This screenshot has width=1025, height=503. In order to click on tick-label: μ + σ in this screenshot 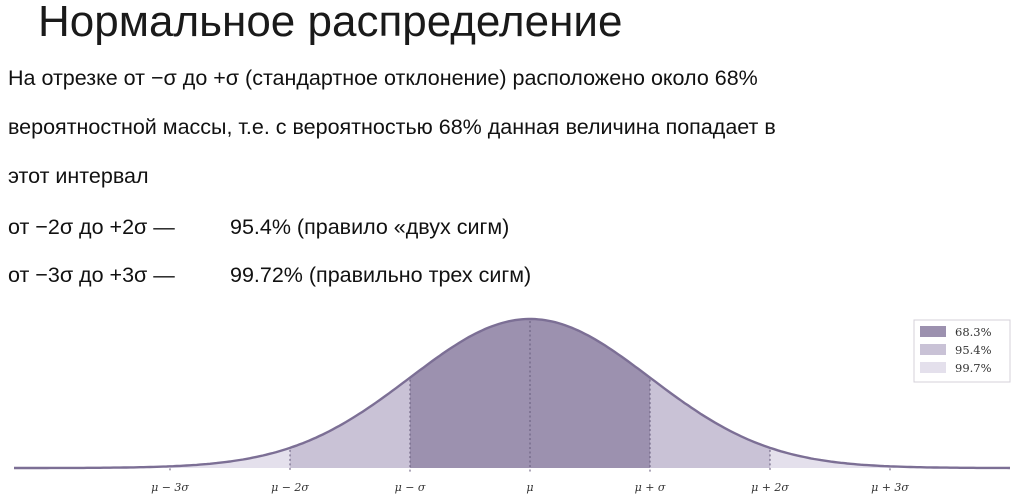, I will do `click(650, 487)`.